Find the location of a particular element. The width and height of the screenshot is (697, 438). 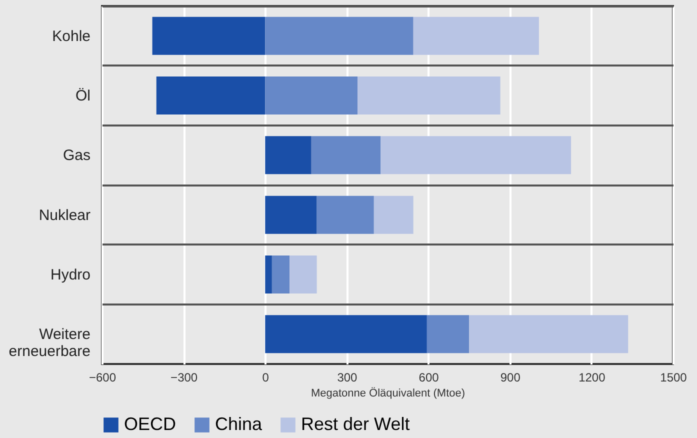

y-tick-label: Gas is located at coordinates (76, 155).